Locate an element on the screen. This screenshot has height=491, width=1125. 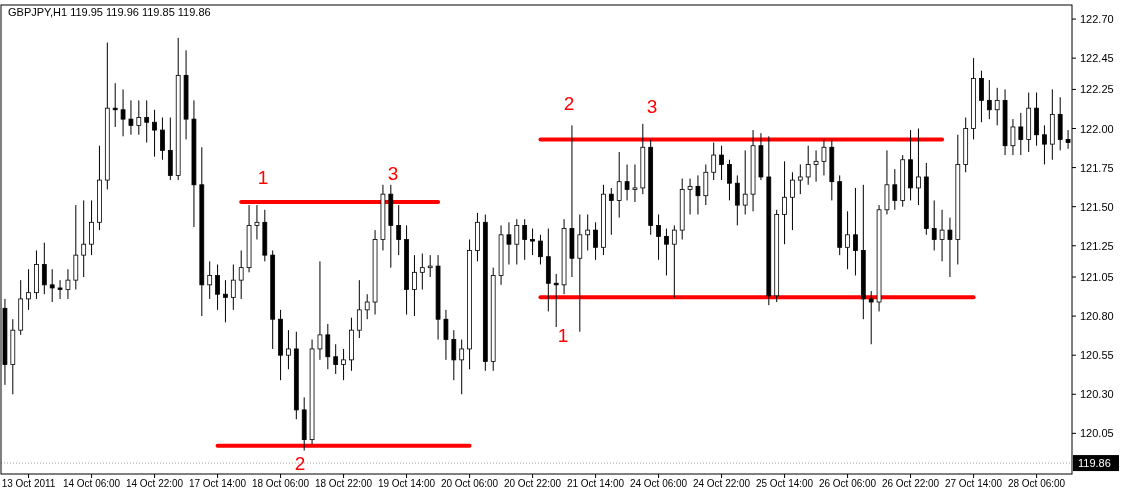
y-tick-label: 122.25 is located at coordinates (1097, 89).